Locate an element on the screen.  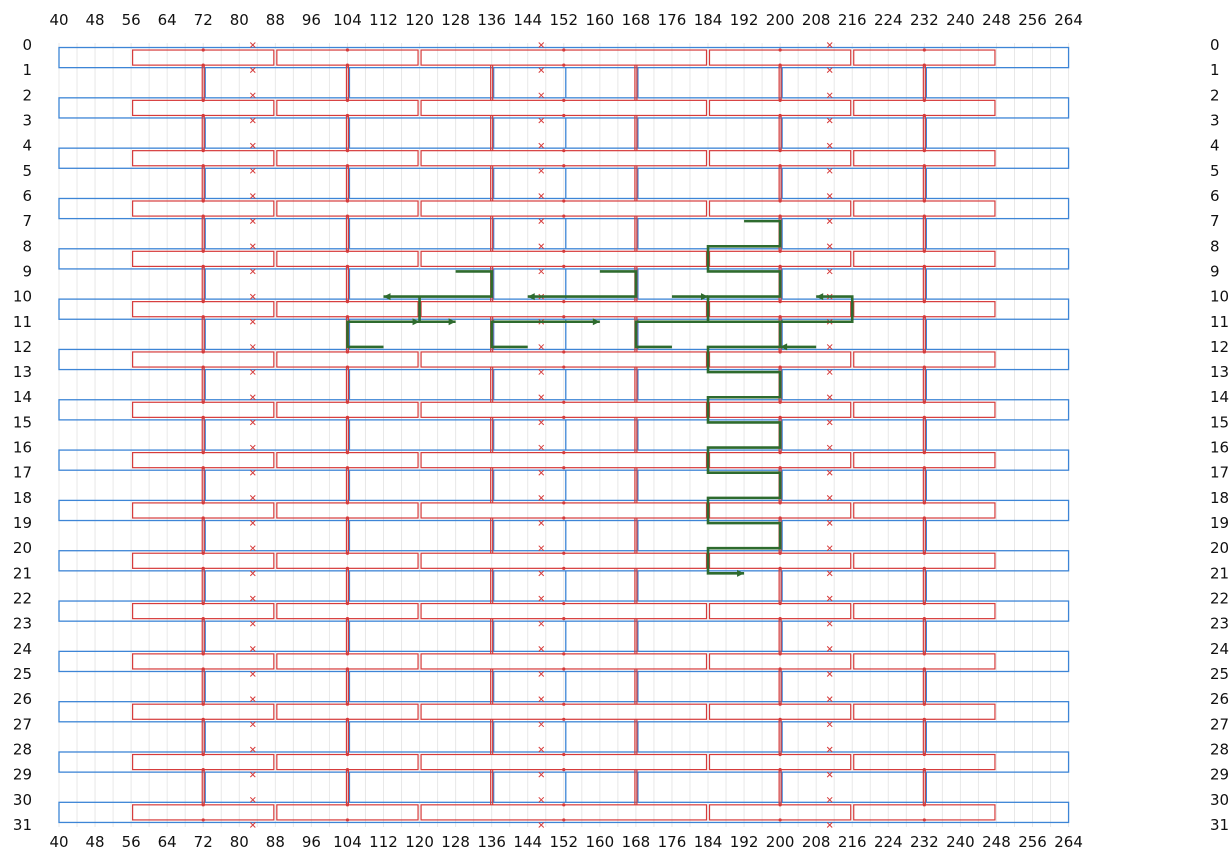
y-tick-label-right: 15 is located at coordinates (1219, 422).